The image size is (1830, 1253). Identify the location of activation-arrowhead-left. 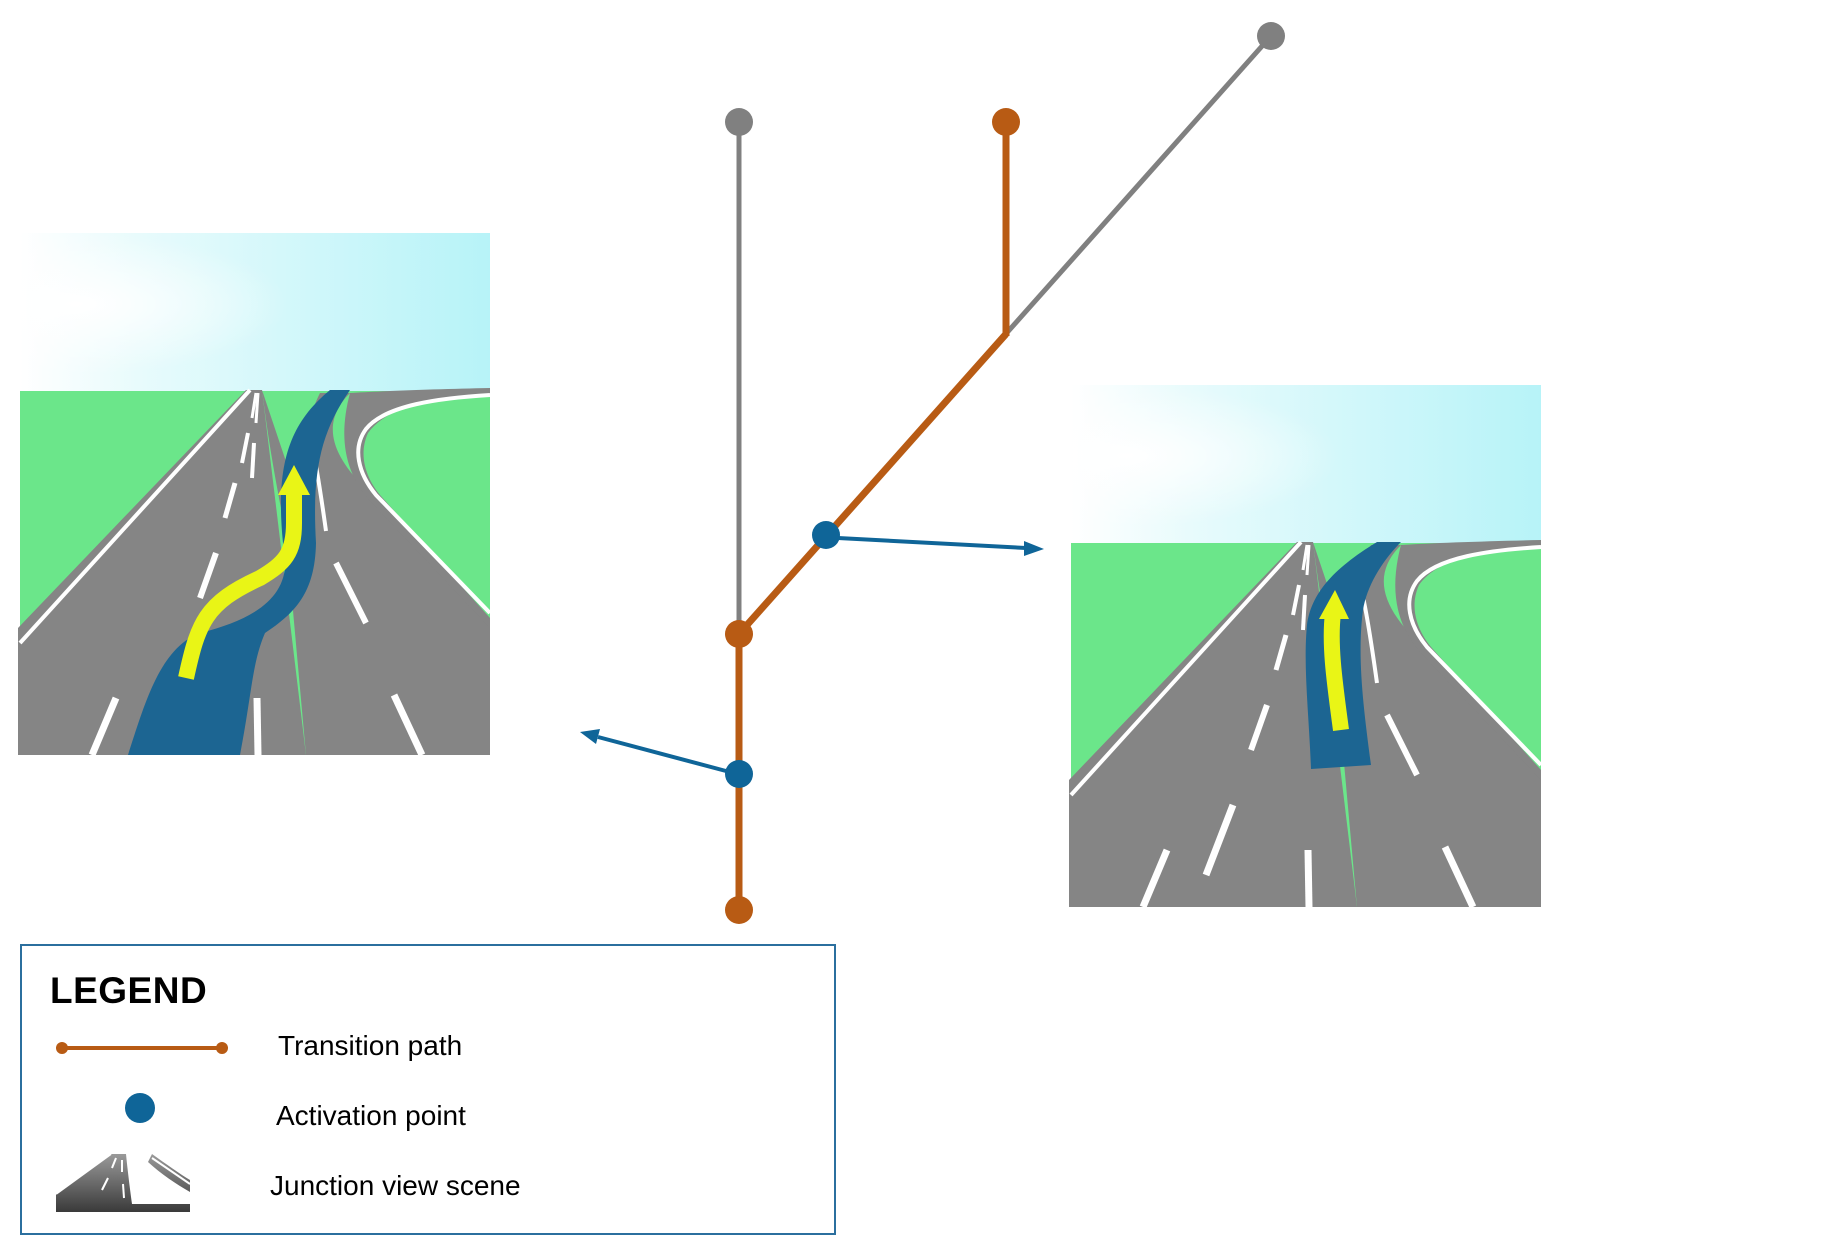
(590, 736).